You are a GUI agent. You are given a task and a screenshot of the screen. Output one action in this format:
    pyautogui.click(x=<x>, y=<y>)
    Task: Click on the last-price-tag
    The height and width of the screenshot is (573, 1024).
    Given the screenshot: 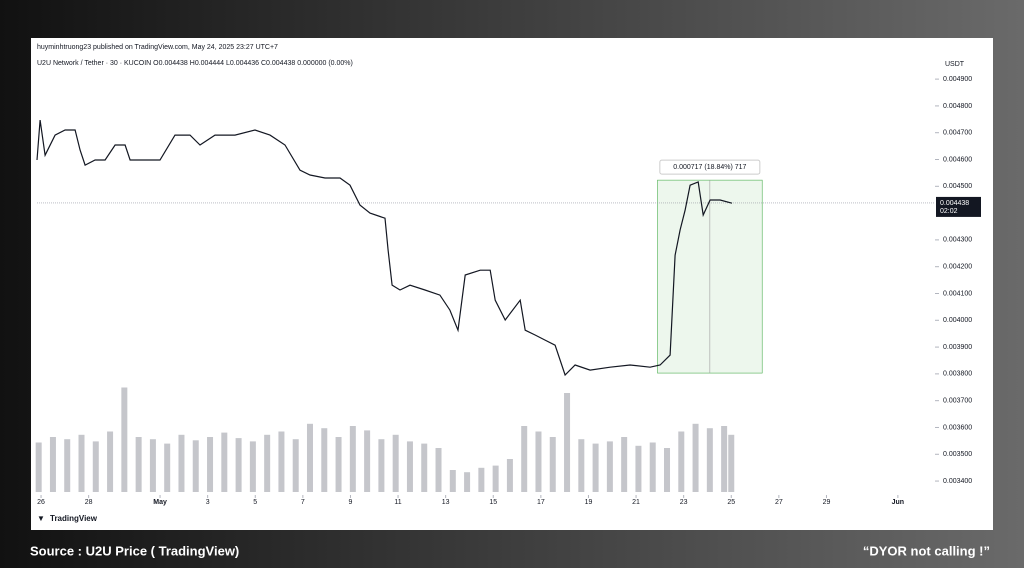 What is the action you would take?
    pyautogui.click(x=958, y=206)
    